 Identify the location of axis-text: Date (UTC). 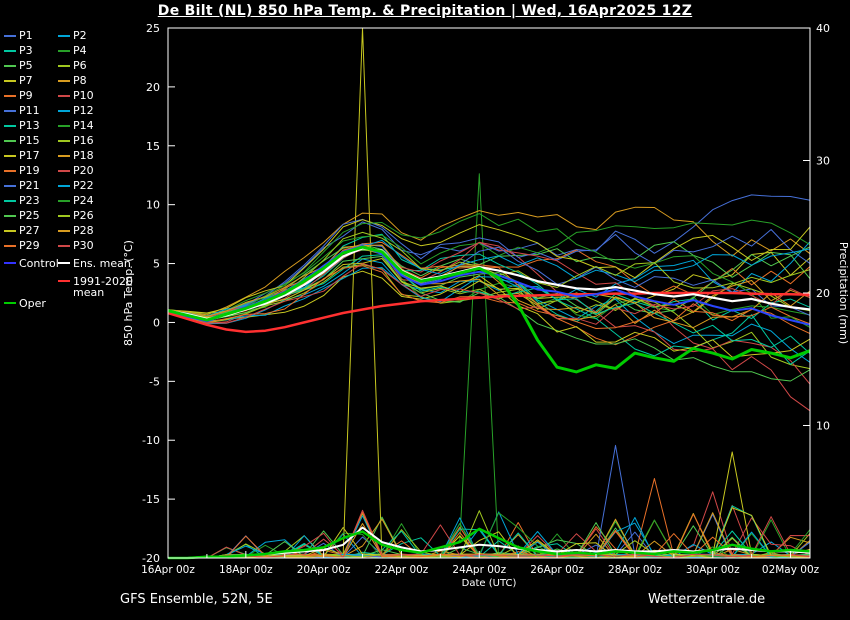
(489, 583).